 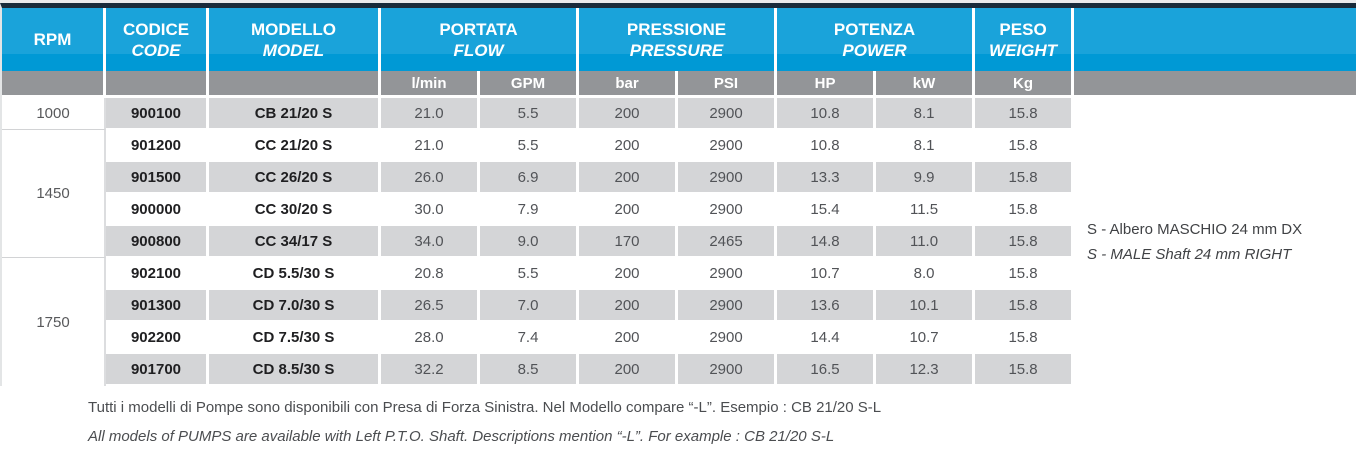 I want to click on cell-code: 901500, so click(x=157, y=178).